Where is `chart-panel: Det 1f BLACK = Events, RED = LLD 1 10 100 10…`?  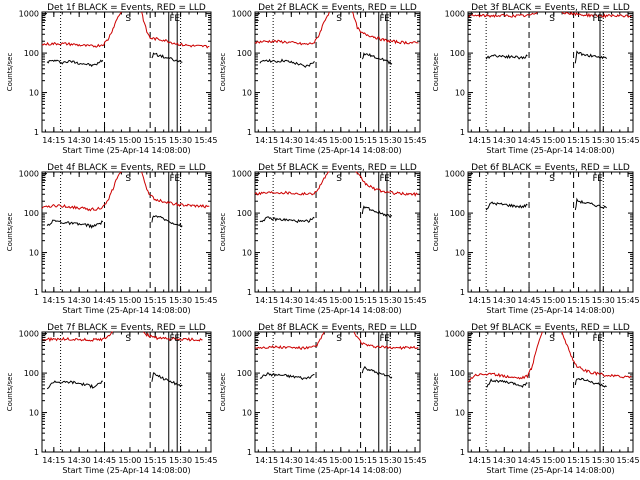 chart-panel: Det 1f BLACK = Events, RED = LLD 1 10 100 10… is located at coordinates (111, 79).